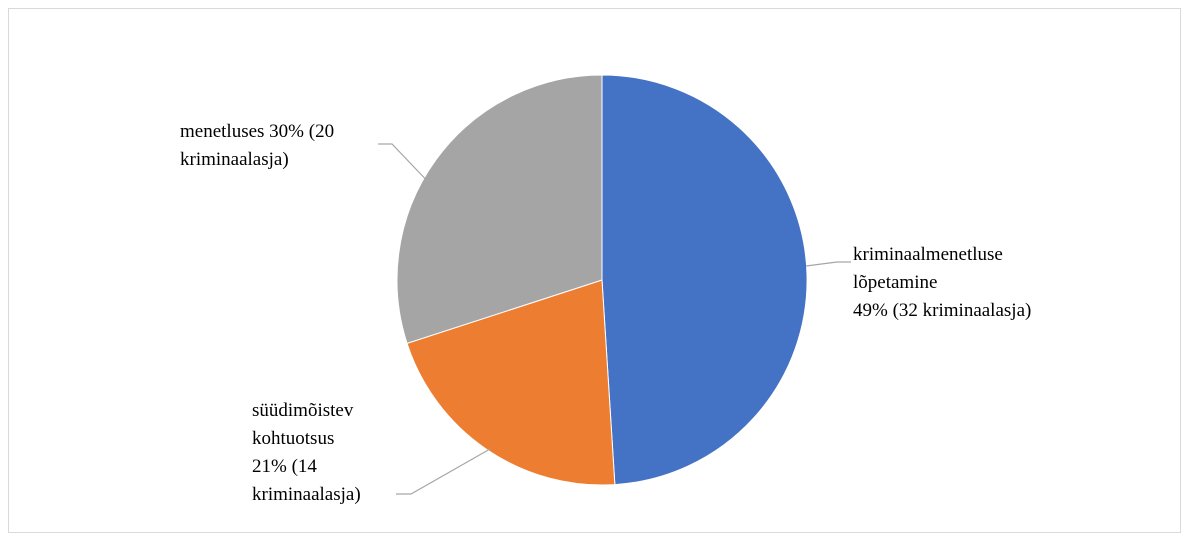 This screenshot has width=1190, height=541. Describe the element at coordinates (303, 410) in the screenshot. I see `data-label-line: süüdimõistev` at that location.